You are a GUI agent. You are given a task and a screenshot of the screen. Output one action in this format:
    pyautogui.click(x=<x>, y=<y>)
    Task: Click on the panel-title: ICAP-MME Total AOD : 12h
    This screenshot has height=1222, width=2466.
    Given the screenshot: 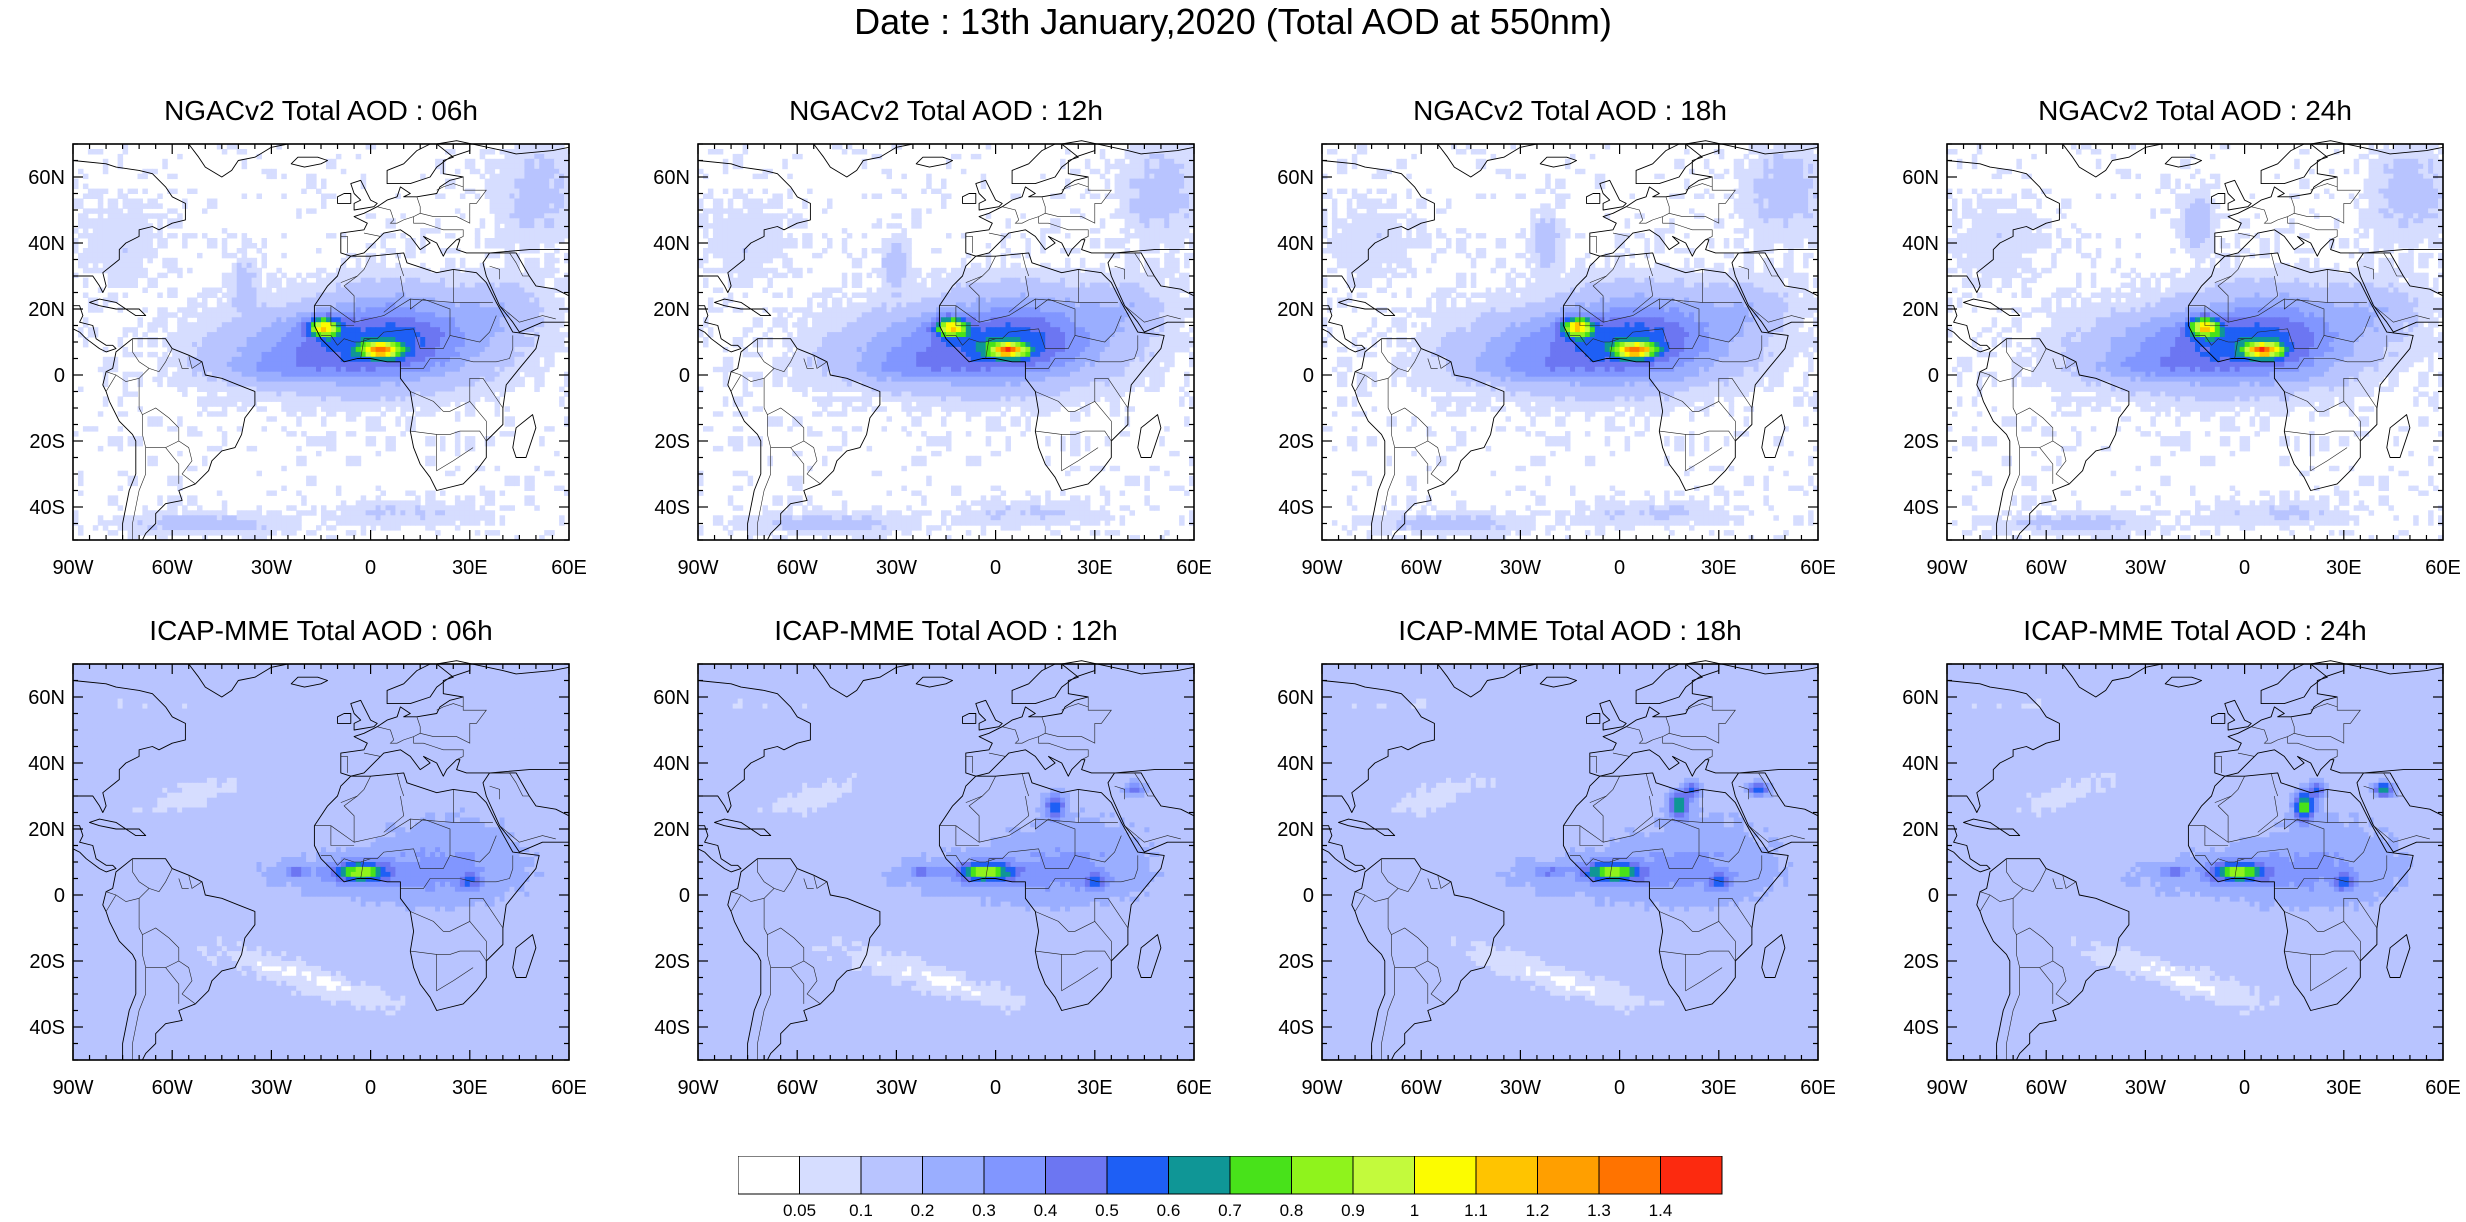 What is the action you would take?
    pyautogui.click(x=946, y=631)
    